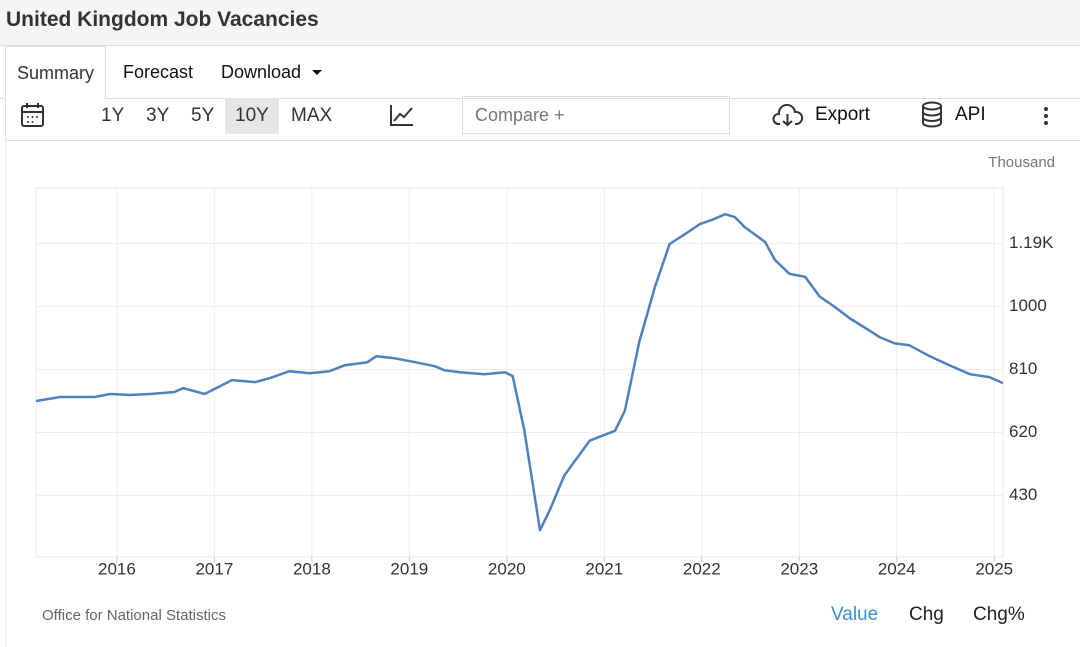 This screenshot has width=1080, height=647. I want to click on more-menu, so click(1046, 117).